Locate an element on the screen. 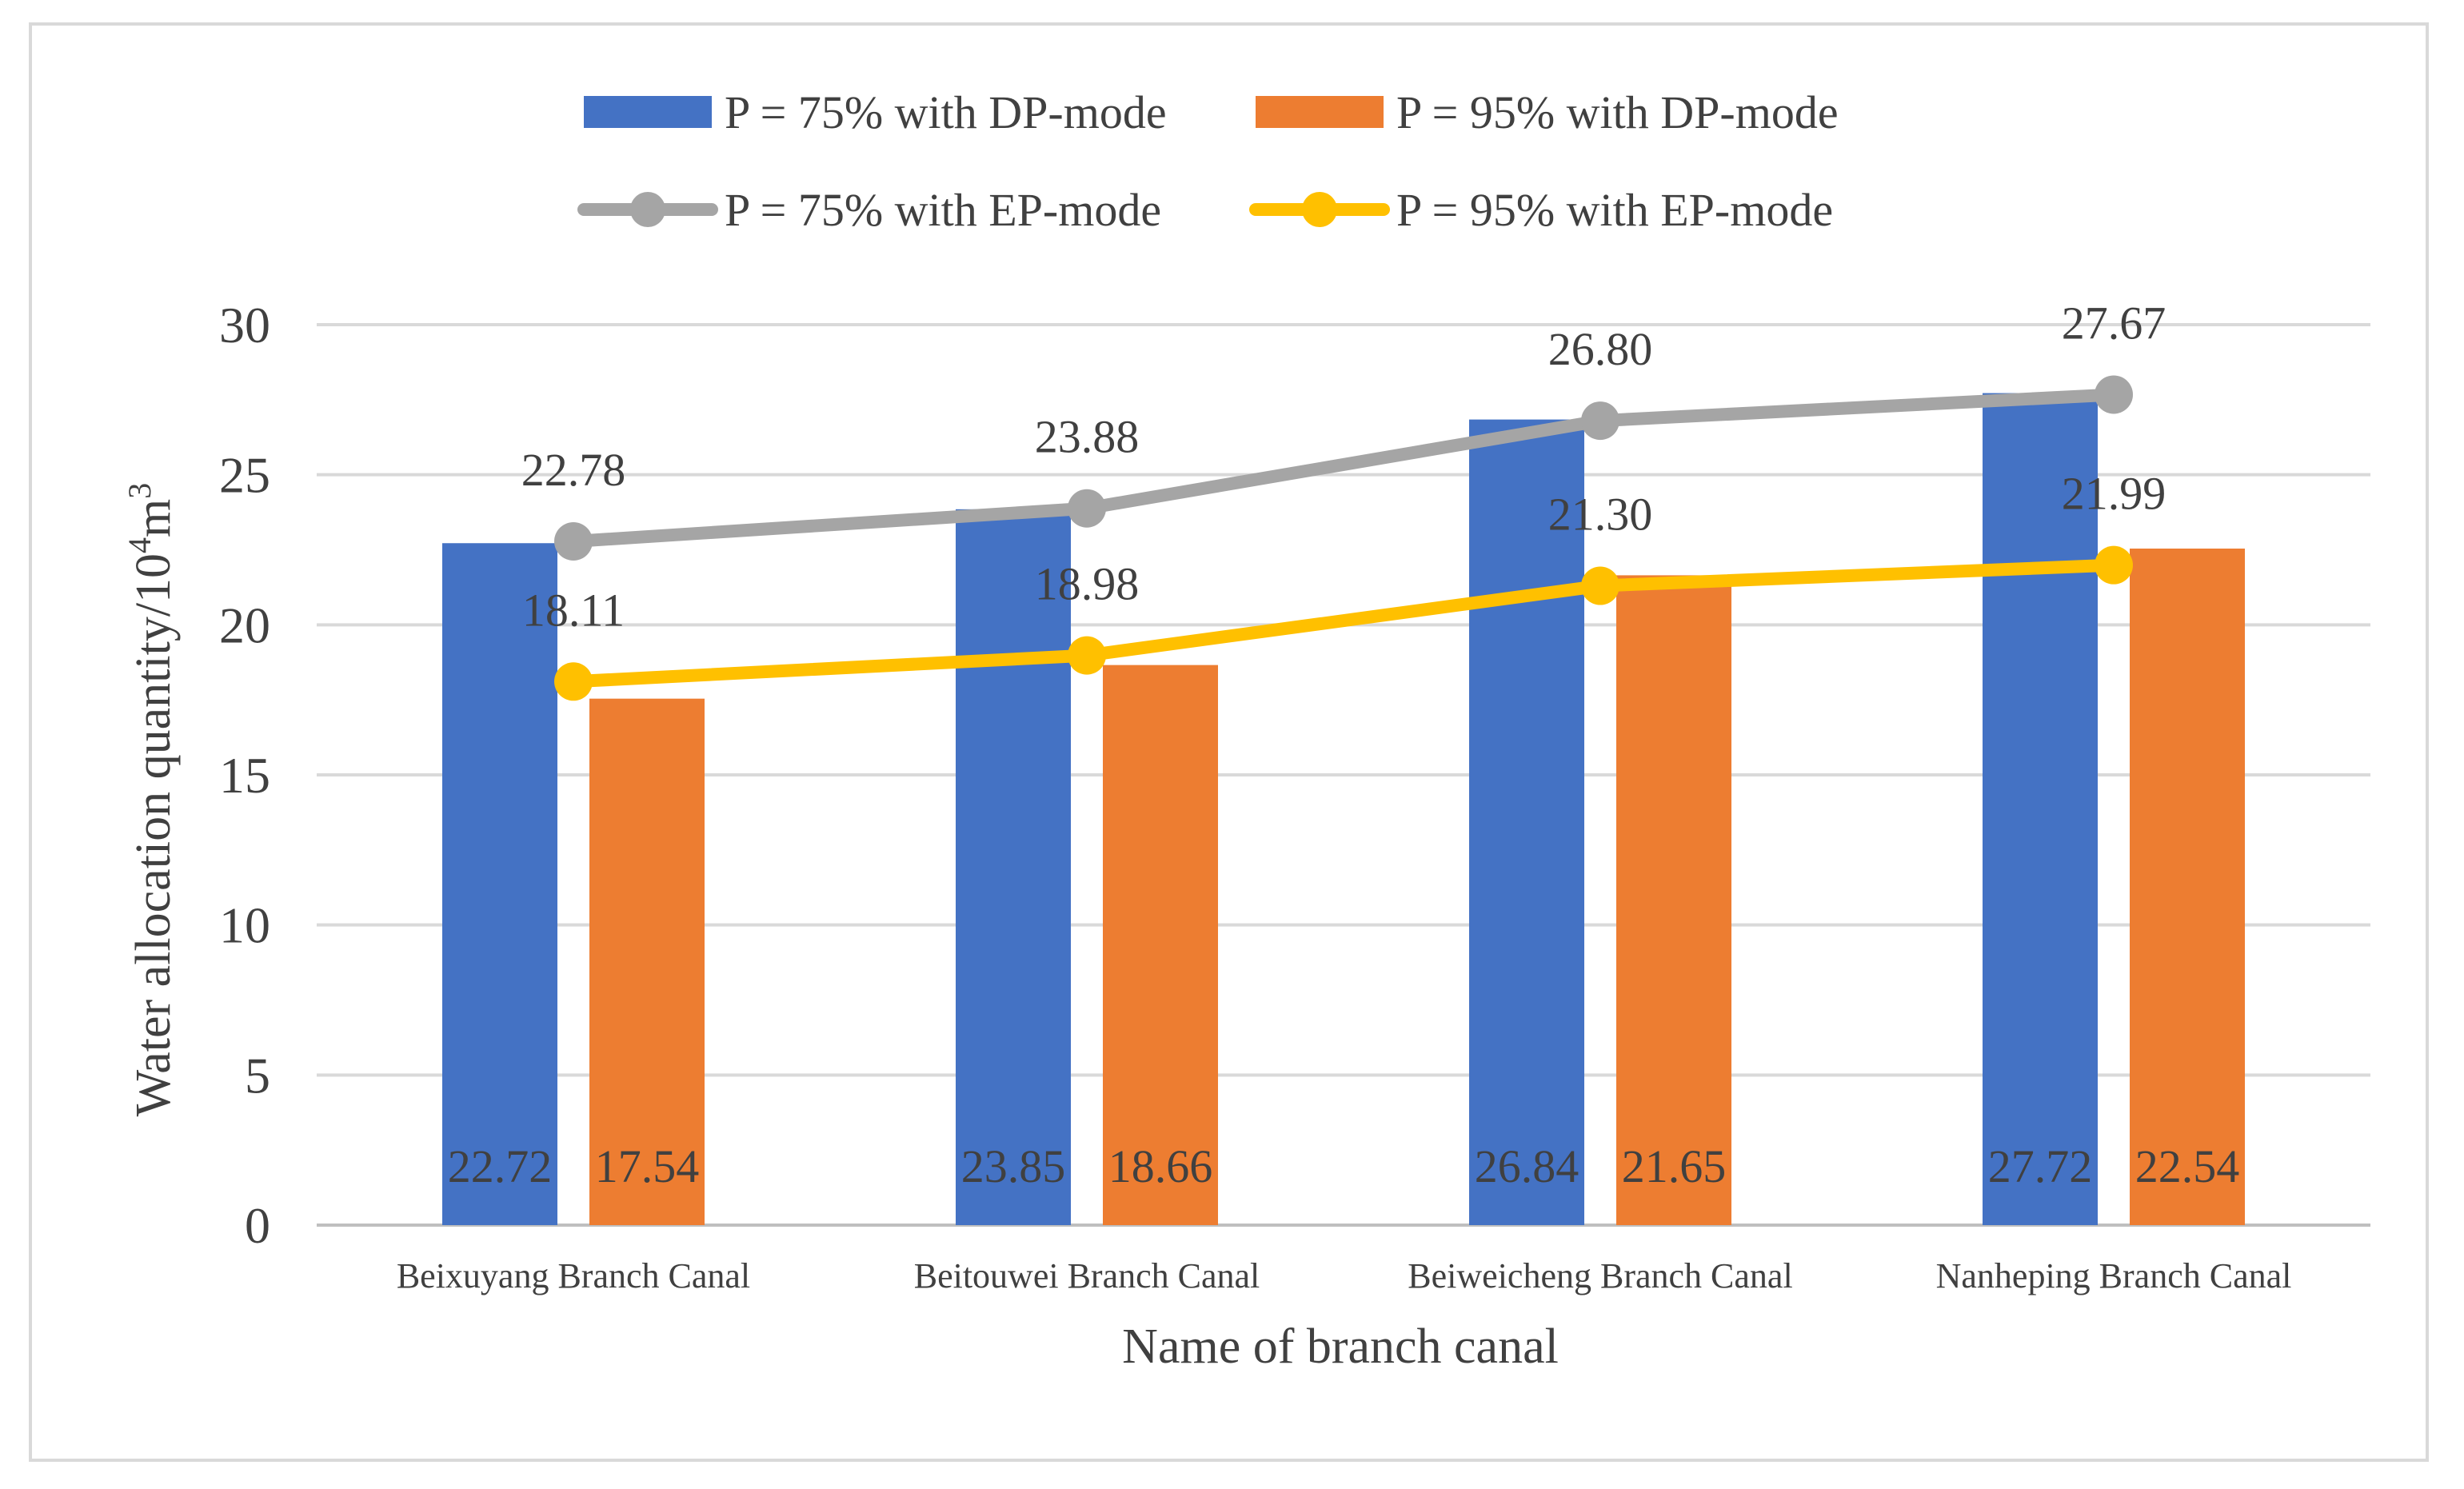 The height and width of the screenshot is (1489, 2464). line-data-label: 18.11 is located at coordinates (573, 610).